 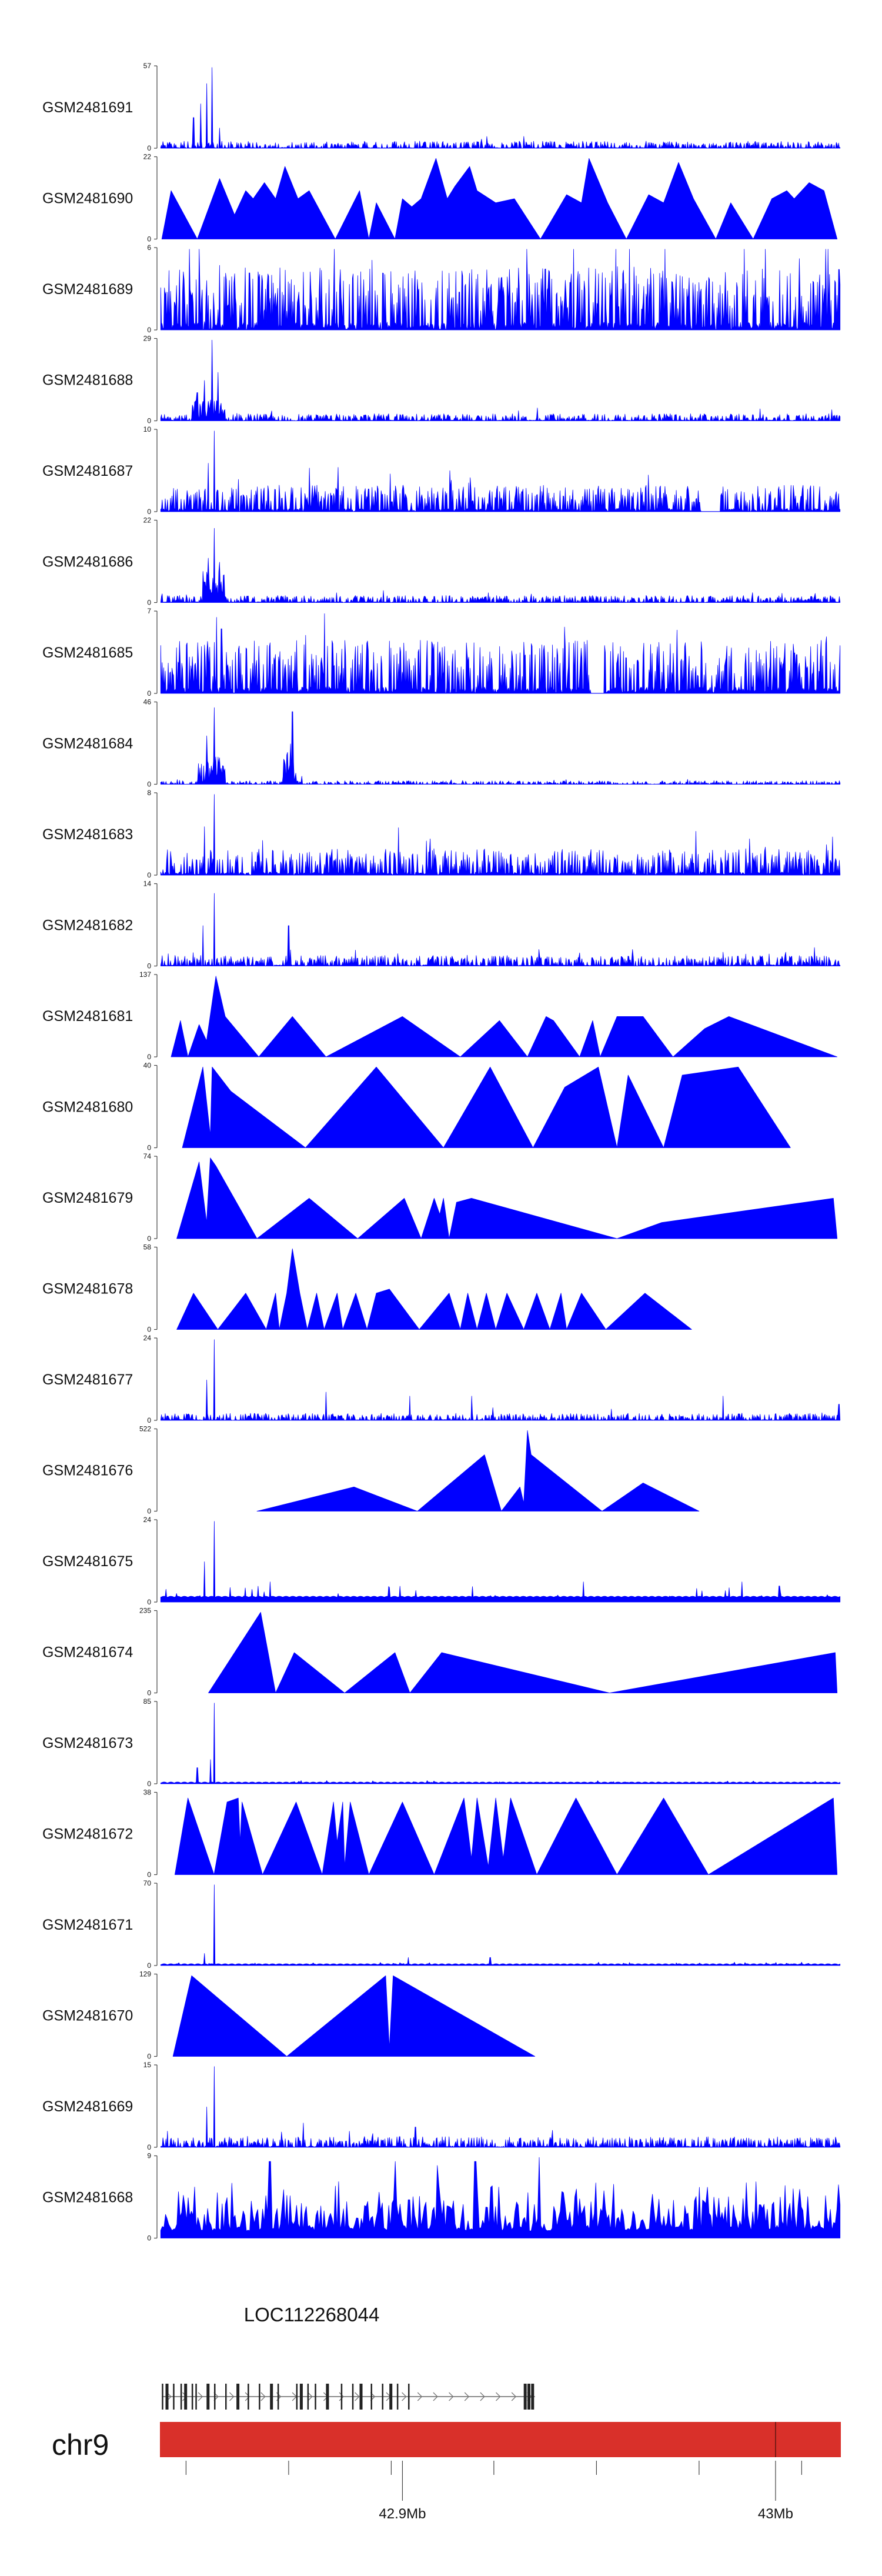 What do you see at coordinates (145, 1429) in the screenshot?
I see `y-axis-max-label: 522` at bounding box center [145, 1429].